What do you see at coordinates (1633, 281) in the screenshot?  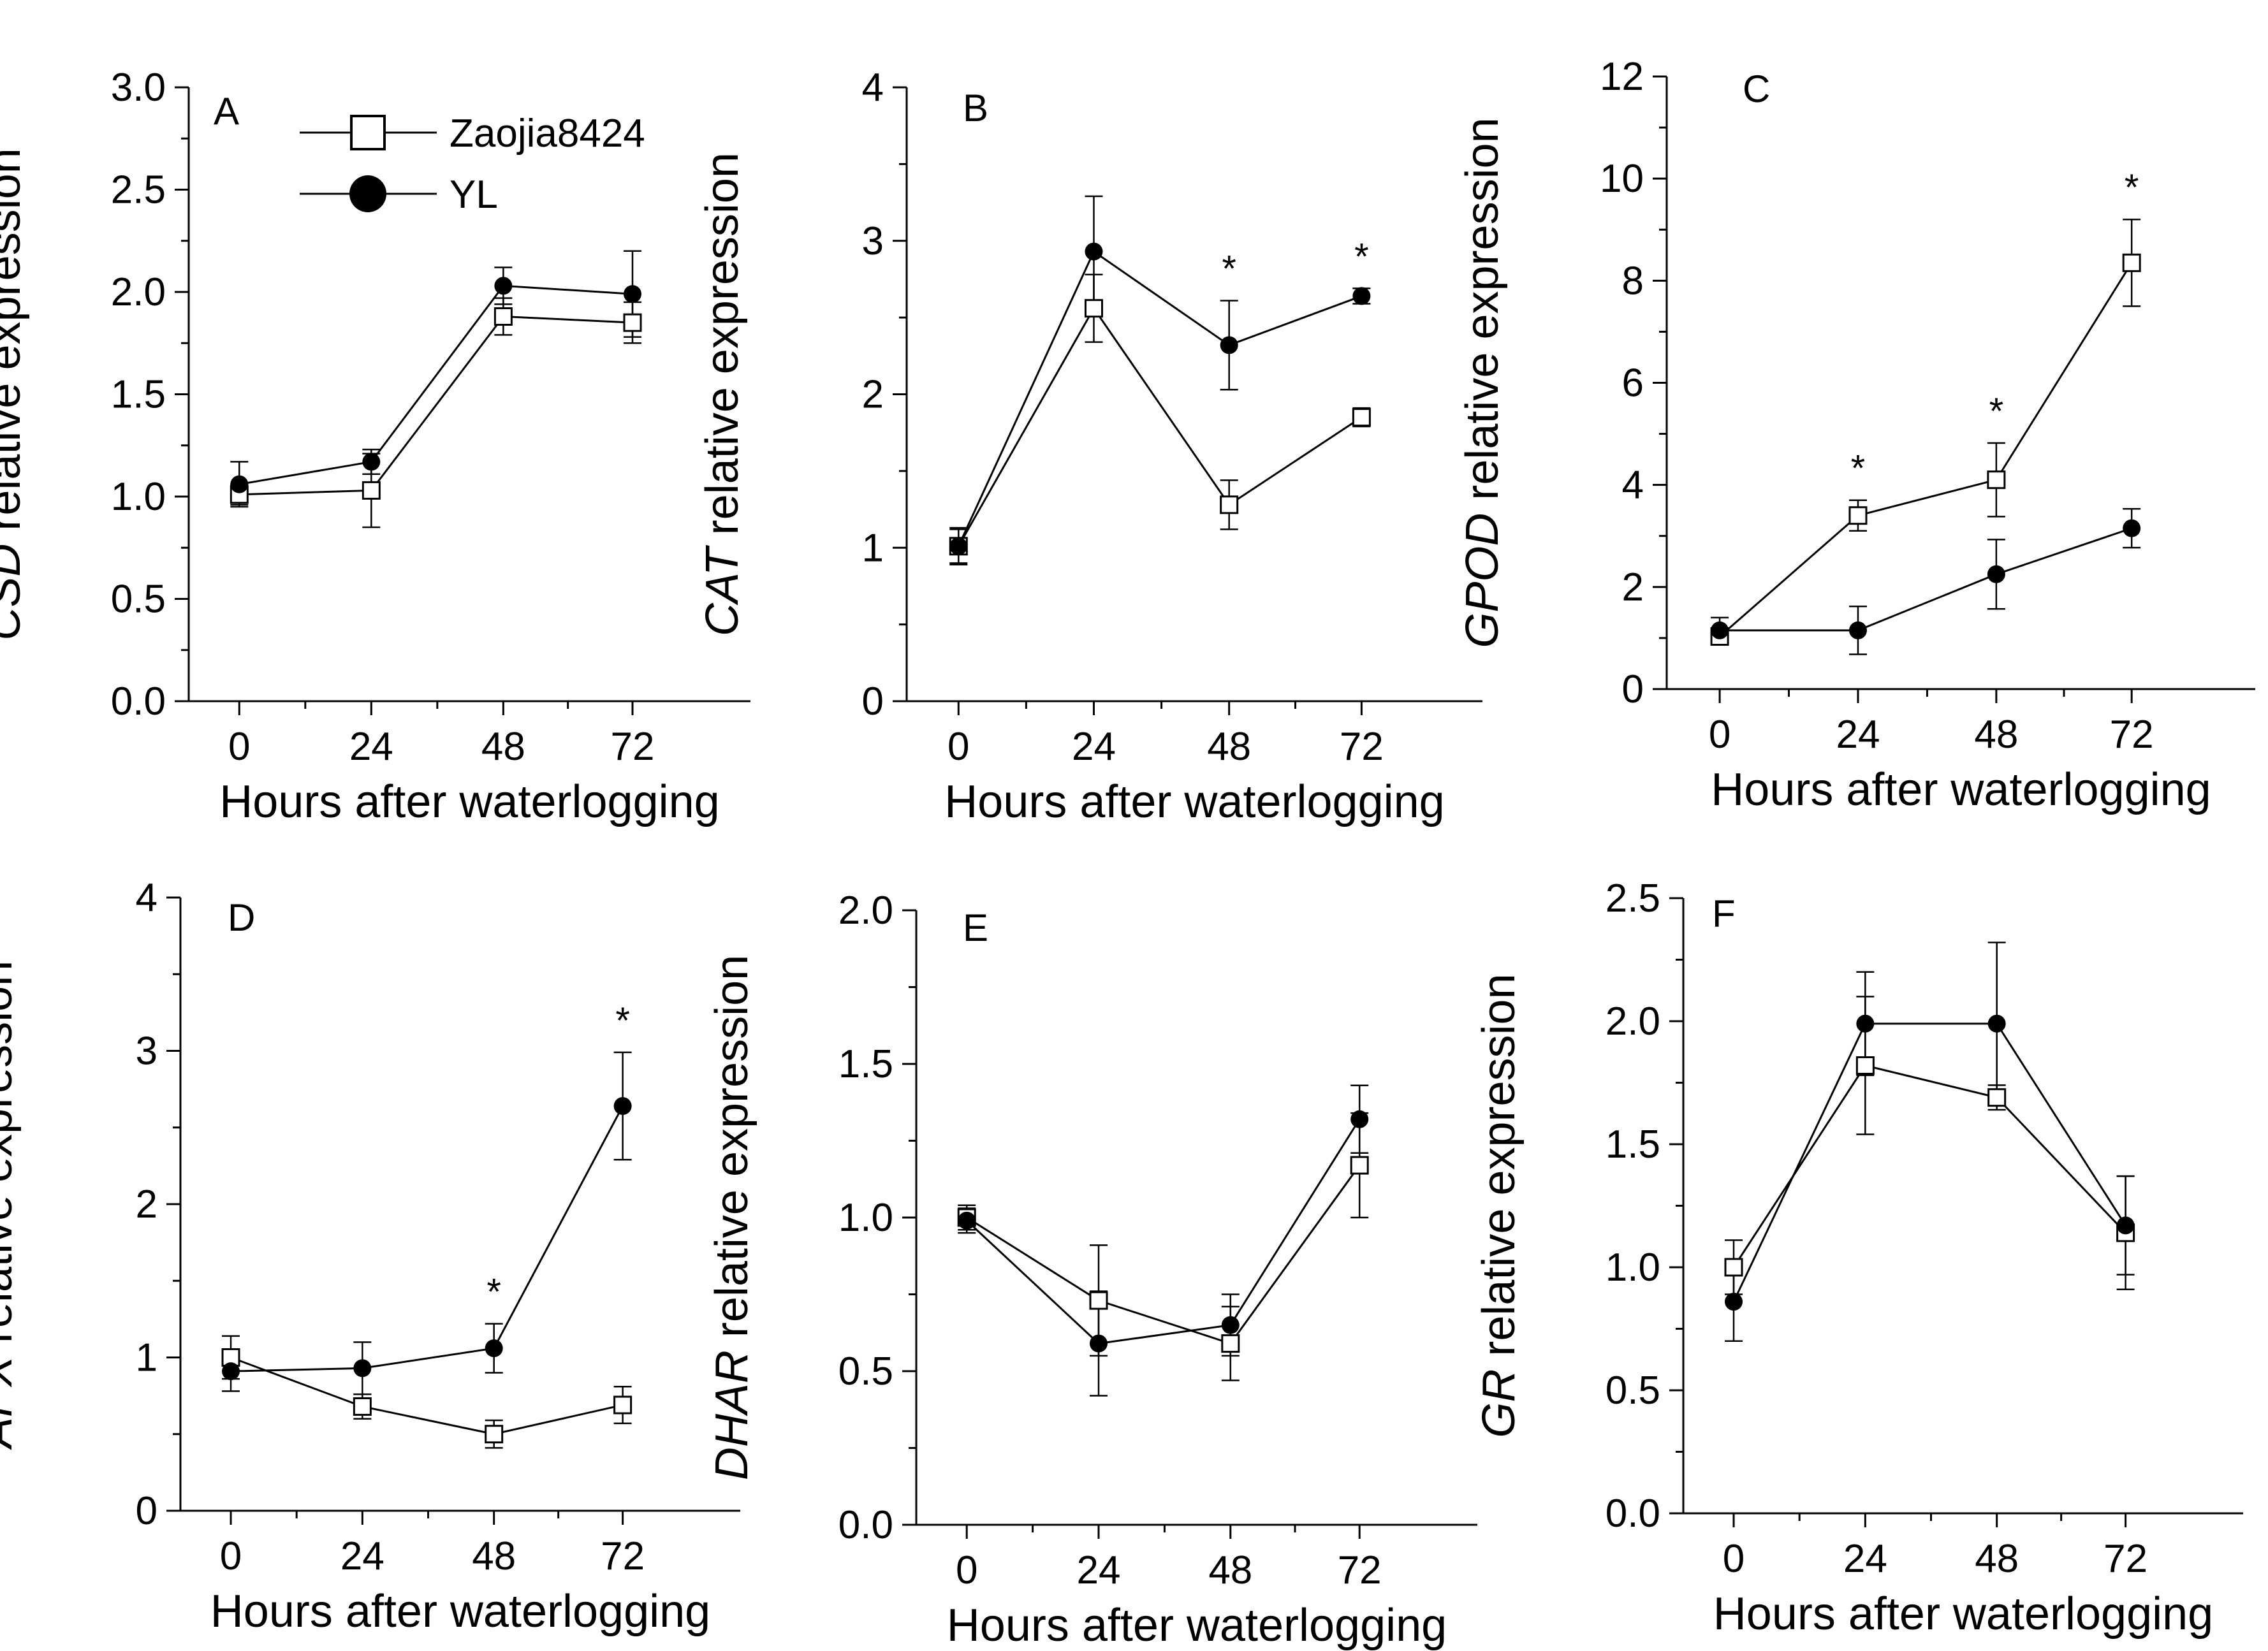 I see `y-tick-label: 8` at bounding box center [1633, 281].